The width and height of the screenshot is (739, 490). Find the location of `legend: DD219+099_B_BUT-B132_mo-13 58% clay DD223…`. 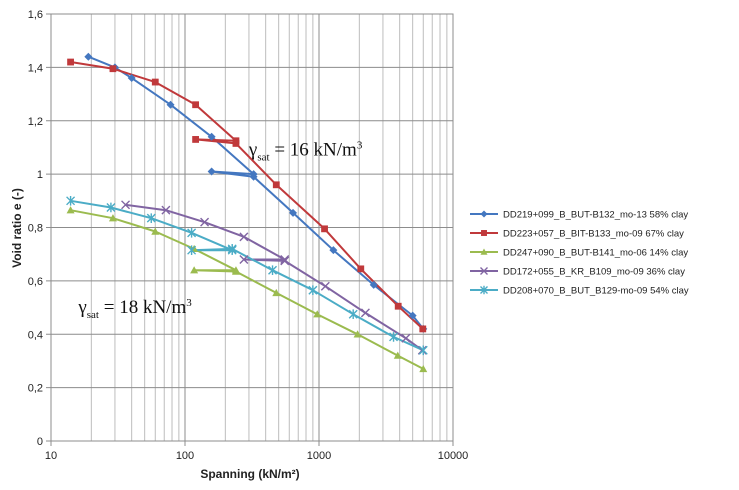

legend: DD219+099_B_BUT-B132_mo-13 58% clay DD223… is located at coordinates (579, 253).